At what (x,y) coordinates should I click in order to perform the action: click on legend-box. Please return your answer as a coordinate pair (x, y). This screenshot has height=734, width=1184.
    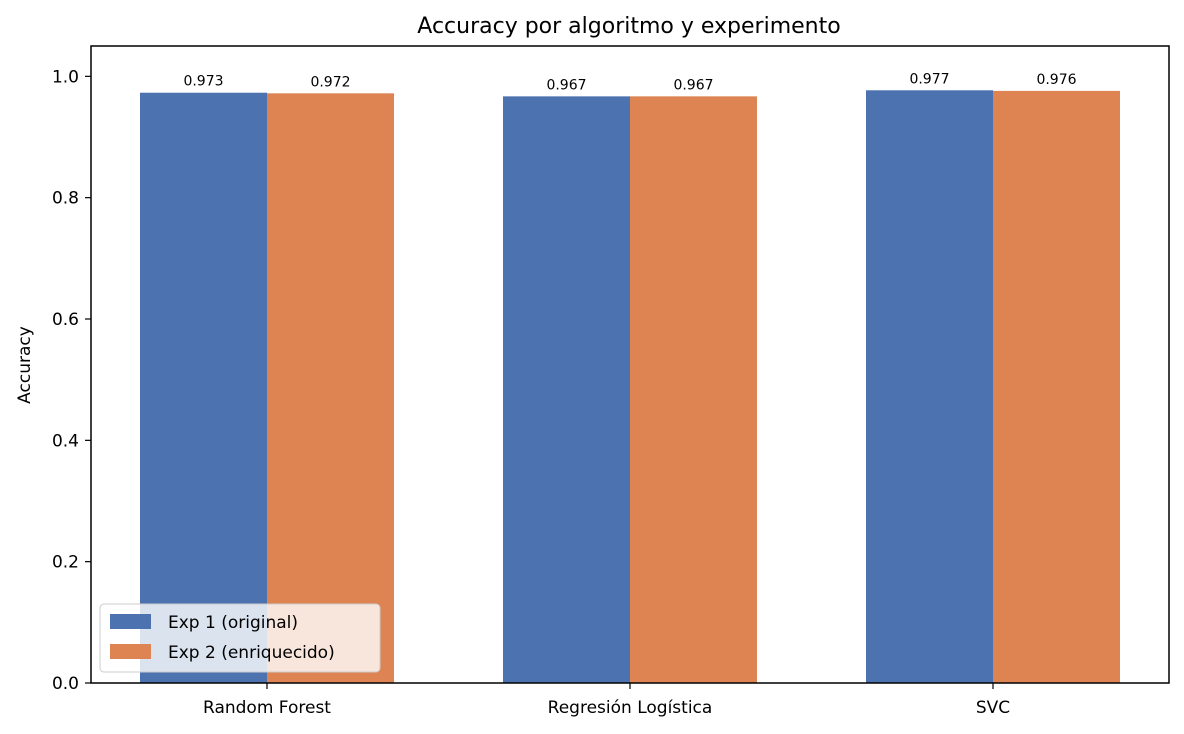
    Looking at the image, I should click on (240, 638).